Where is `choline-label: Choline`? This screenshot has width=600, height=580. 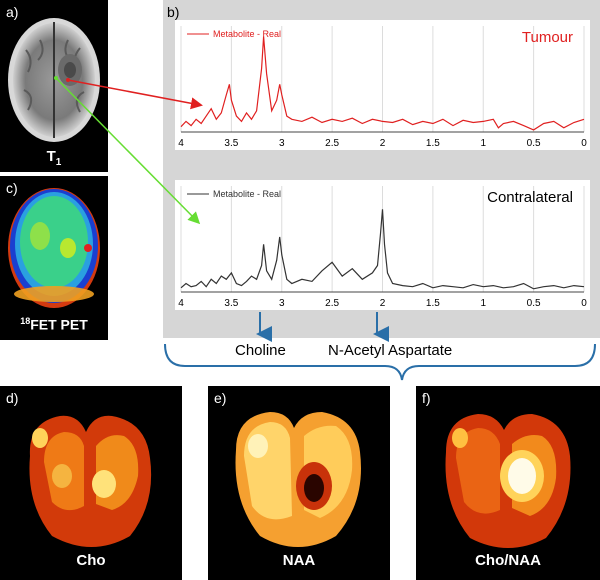 choline-label: Choline is located at coordinates (260, 350).